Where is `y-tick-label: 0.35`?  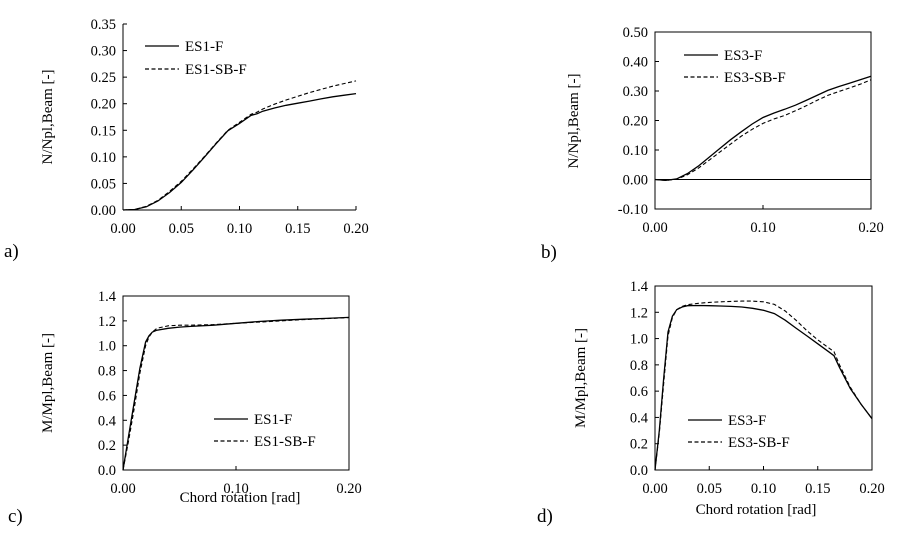
y-tick-label: 0.35 is located at coordinates (103, 25).